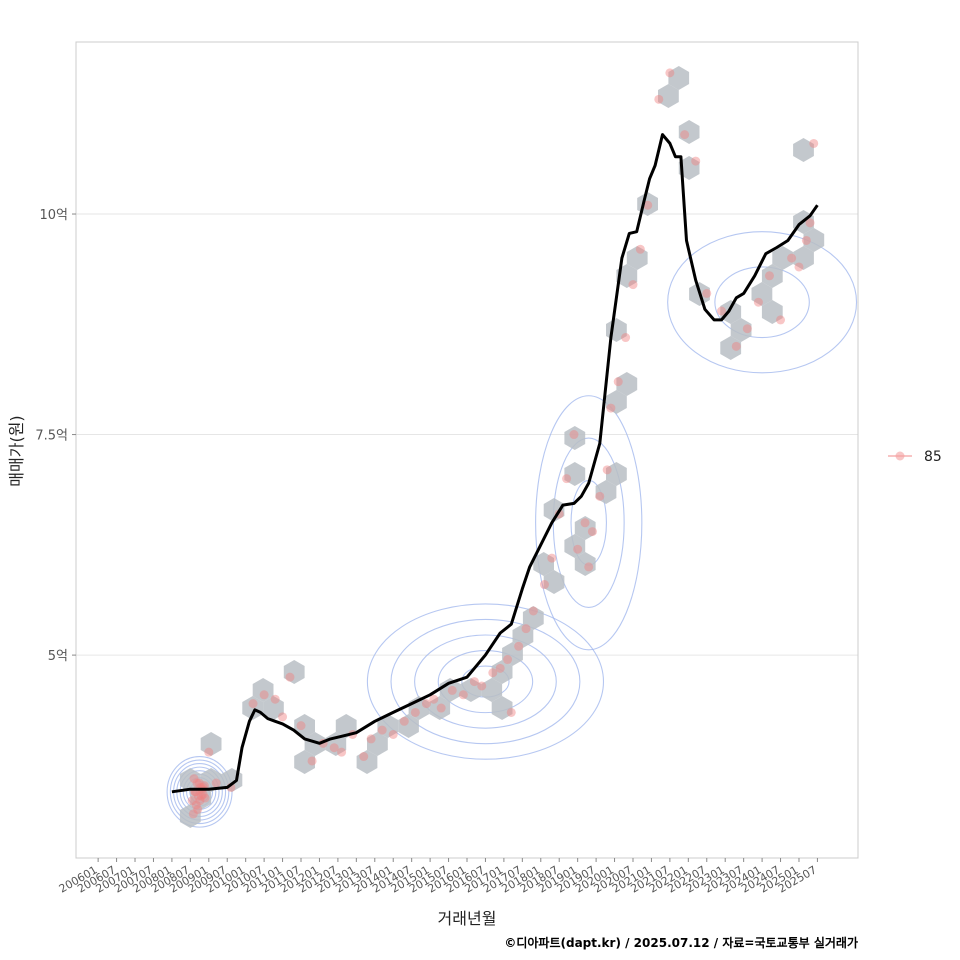 The width and height of the screenshot is (960, 960). I want to click on y-axis: 5억 7.5억 10억, so click(55, 436).